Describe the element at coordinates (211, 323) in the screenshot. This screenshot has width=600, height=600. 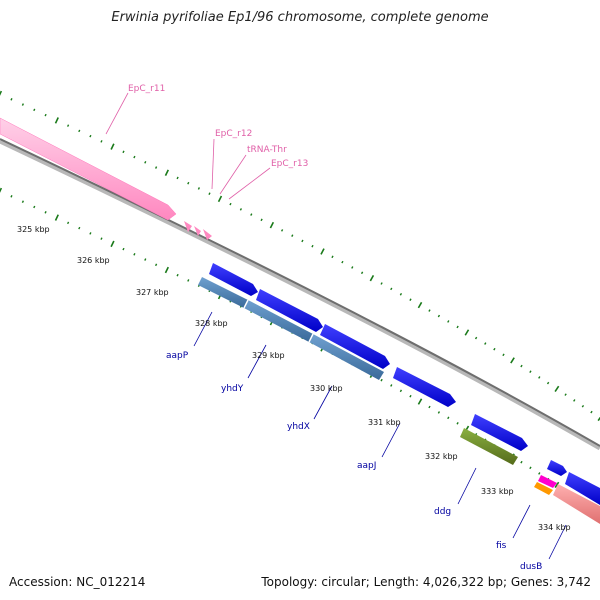
I see `kbp-label-328: 328 kbp` at that location.